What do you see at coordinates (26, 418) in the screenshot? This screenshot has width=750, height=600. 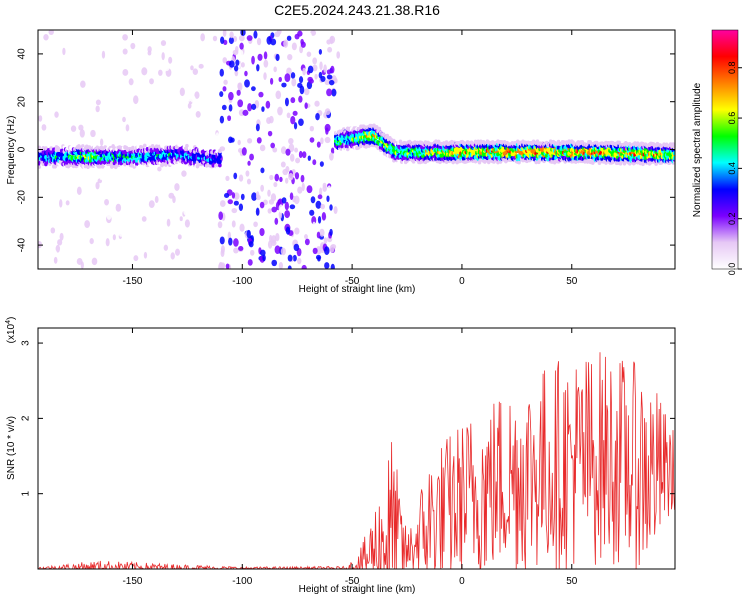 I see `snr-y-tick-label: 2` at bounding box center [26, 418].